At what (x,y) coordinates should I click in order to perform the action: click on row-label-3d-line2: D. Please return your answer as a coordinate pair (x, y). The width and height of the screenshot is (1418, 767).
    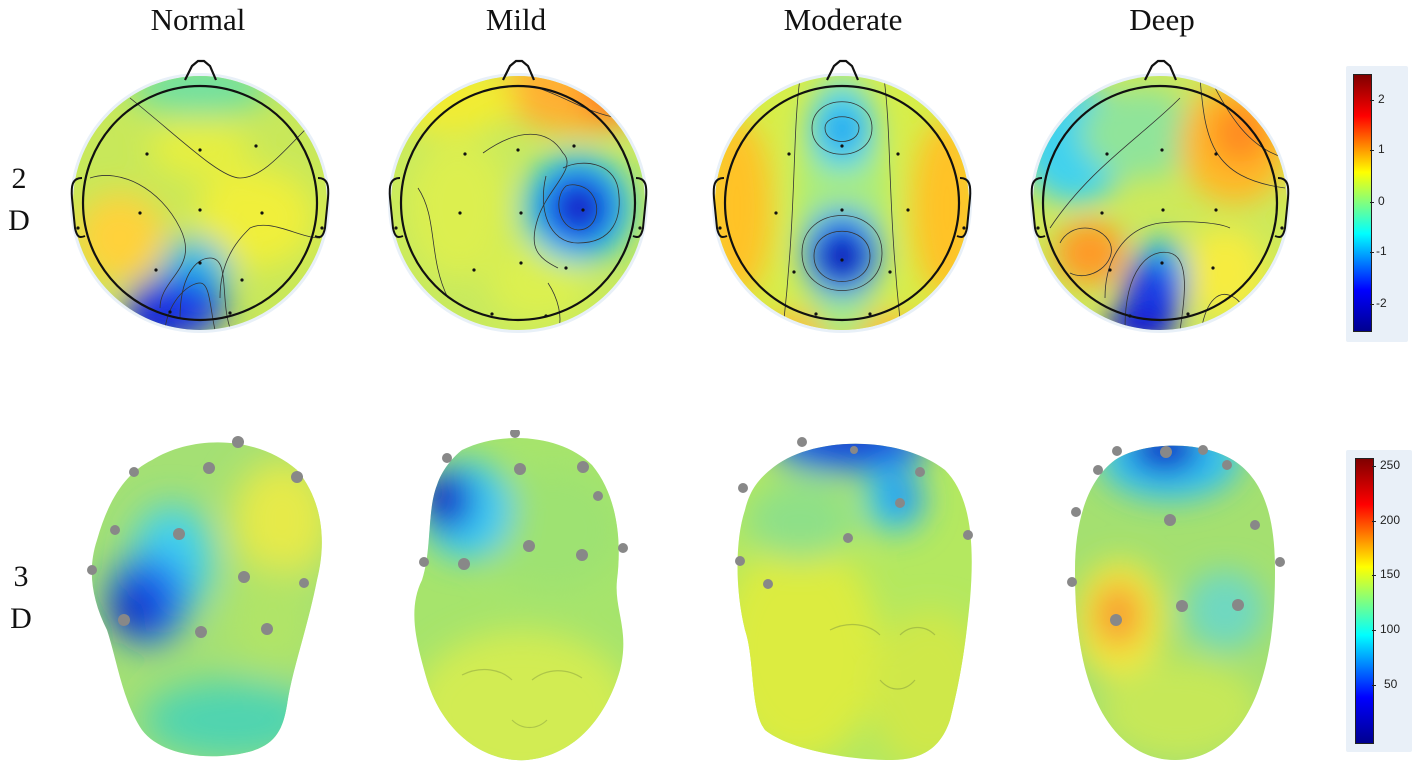
    Looking at the image, I should click on (21, 618).